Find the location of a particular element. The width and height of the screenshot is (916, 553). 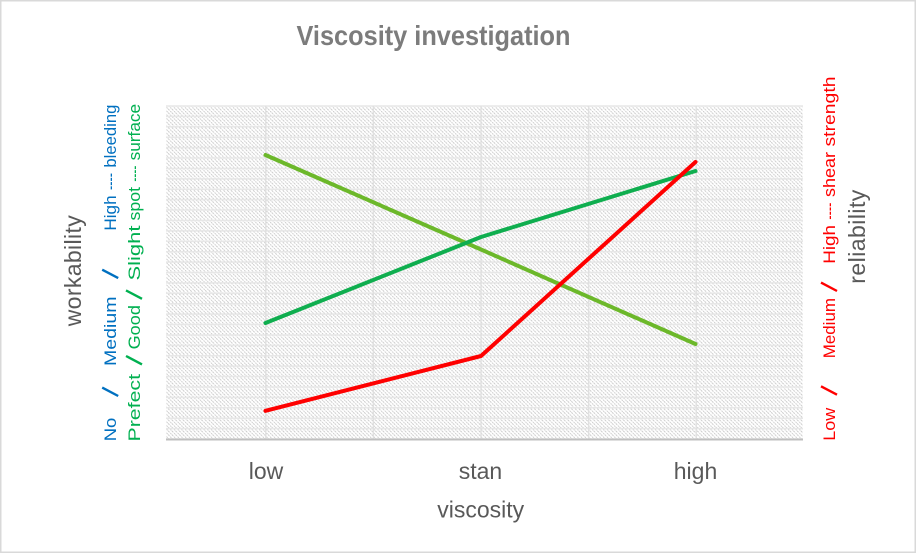

svg-text: high is located at coordinates (695, 471).